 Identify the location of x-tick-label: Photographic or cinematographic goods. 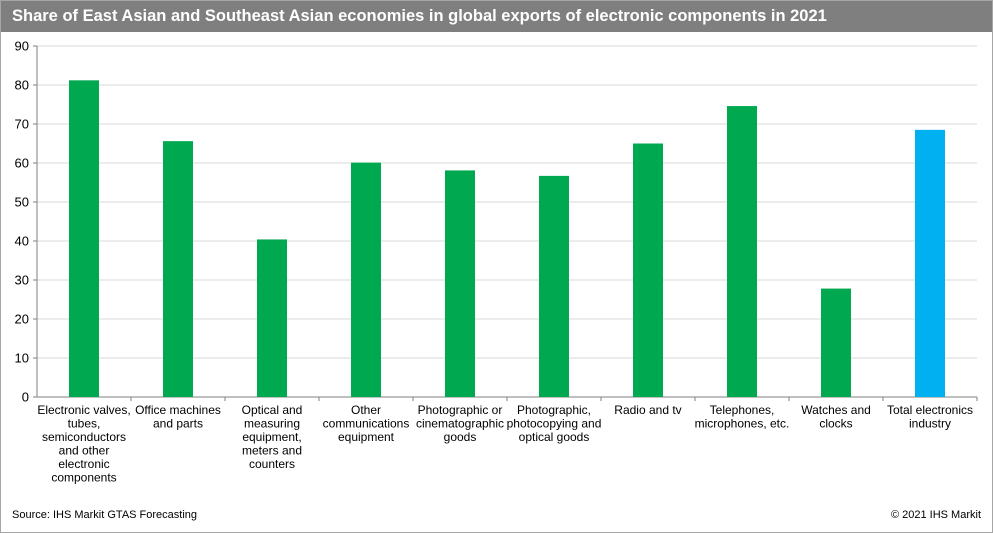
(460, 423).